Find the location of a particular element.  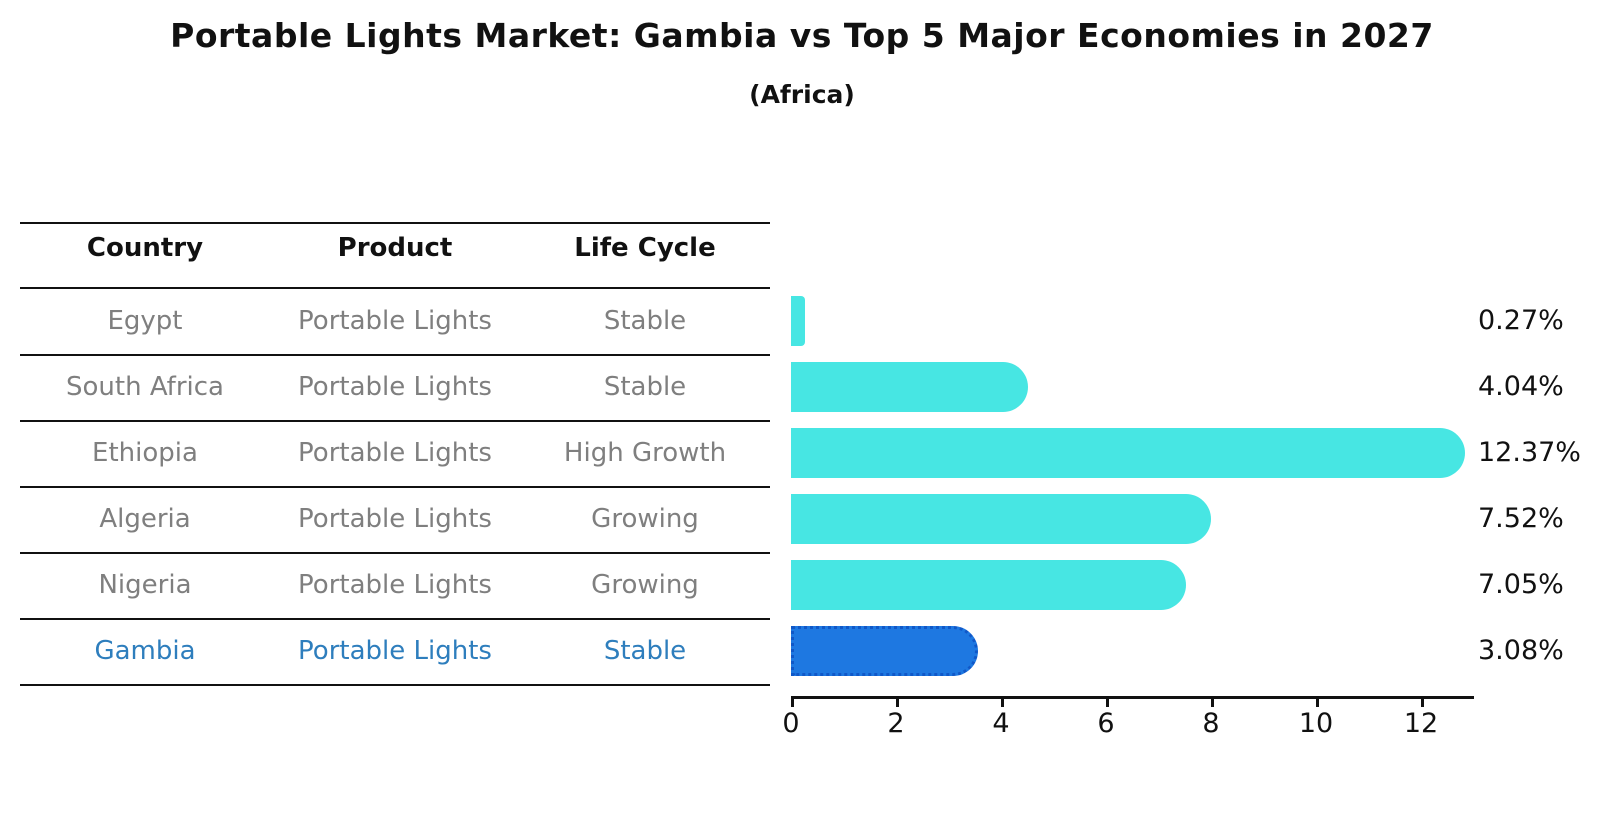

table-cell-country: Egypt is located at coordinates (145, 321).